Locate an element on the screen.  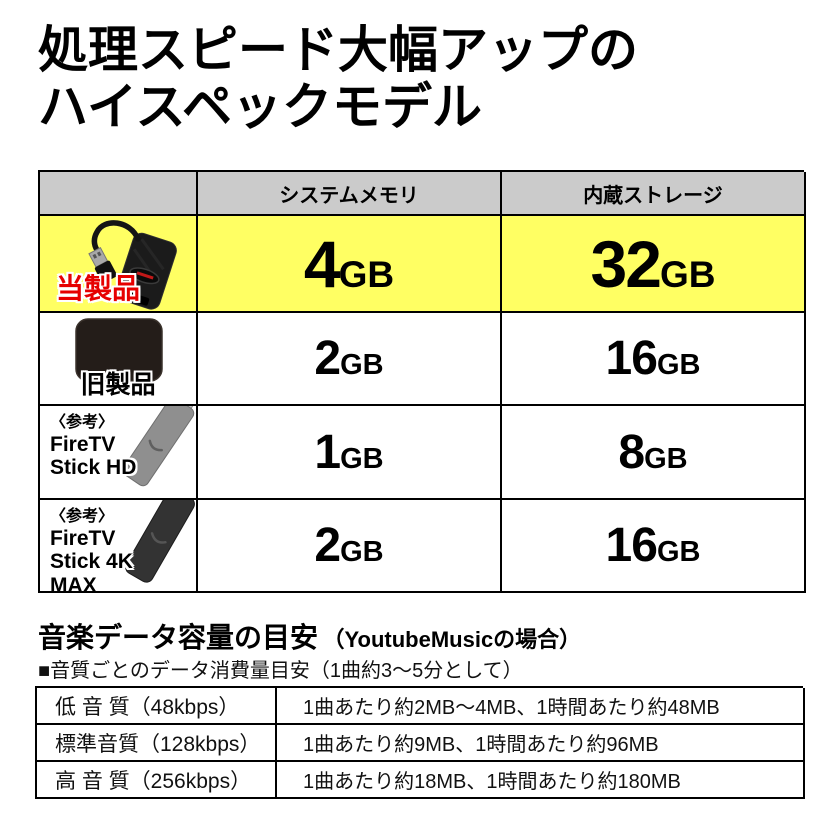
storage-value: 32 is located at coordinates (626, 263).